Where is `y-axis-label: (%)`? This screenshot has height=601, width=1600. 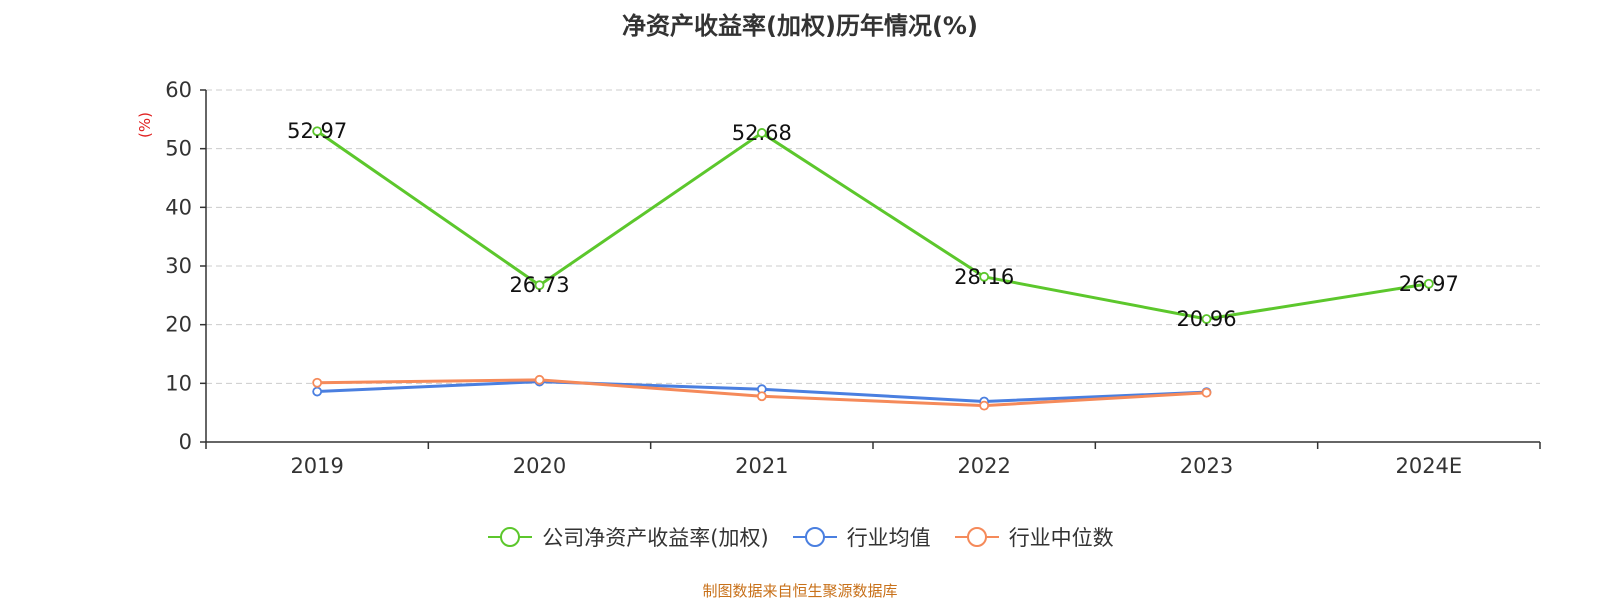 y-axis-label: (%) is located at coordinates (145, 125).